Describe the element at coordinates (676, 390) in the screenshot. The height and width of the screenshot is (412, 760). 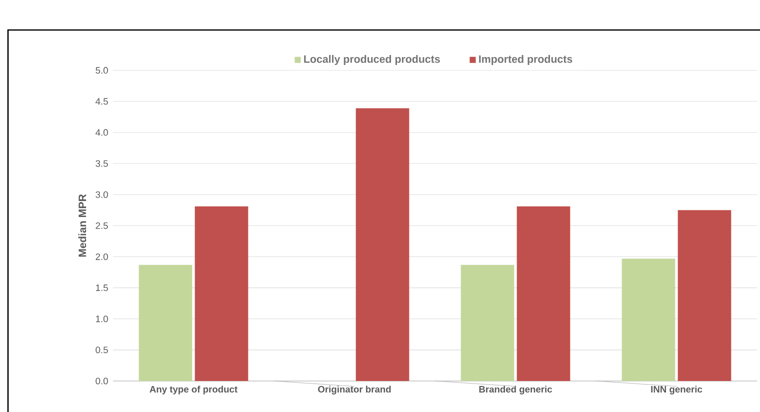
I see `x-tick-label: INN generic` at that location.